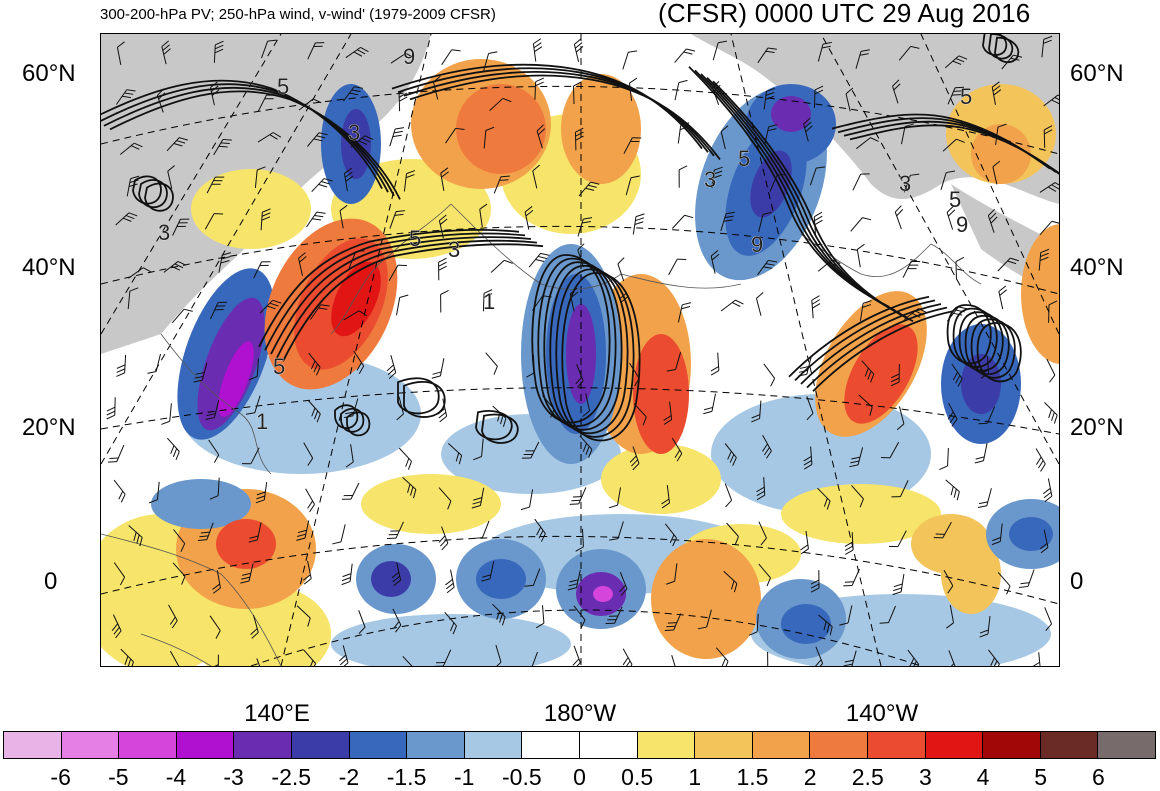 The image size is (1160, 791). Describe the element at coordinates (1097, 428) in the screenshot. I see `lat-label-20n-right: 20°N` at that location.